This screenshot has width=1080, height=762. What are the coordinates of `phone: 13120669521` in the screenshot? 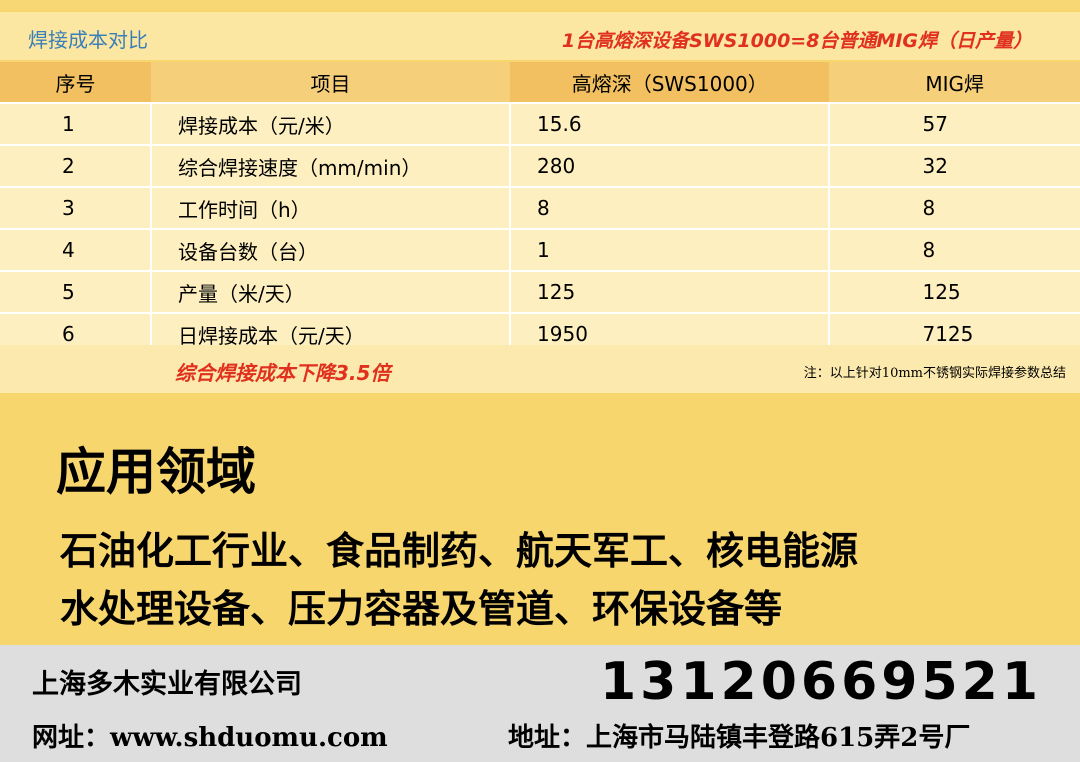 It's located at (821, 682).